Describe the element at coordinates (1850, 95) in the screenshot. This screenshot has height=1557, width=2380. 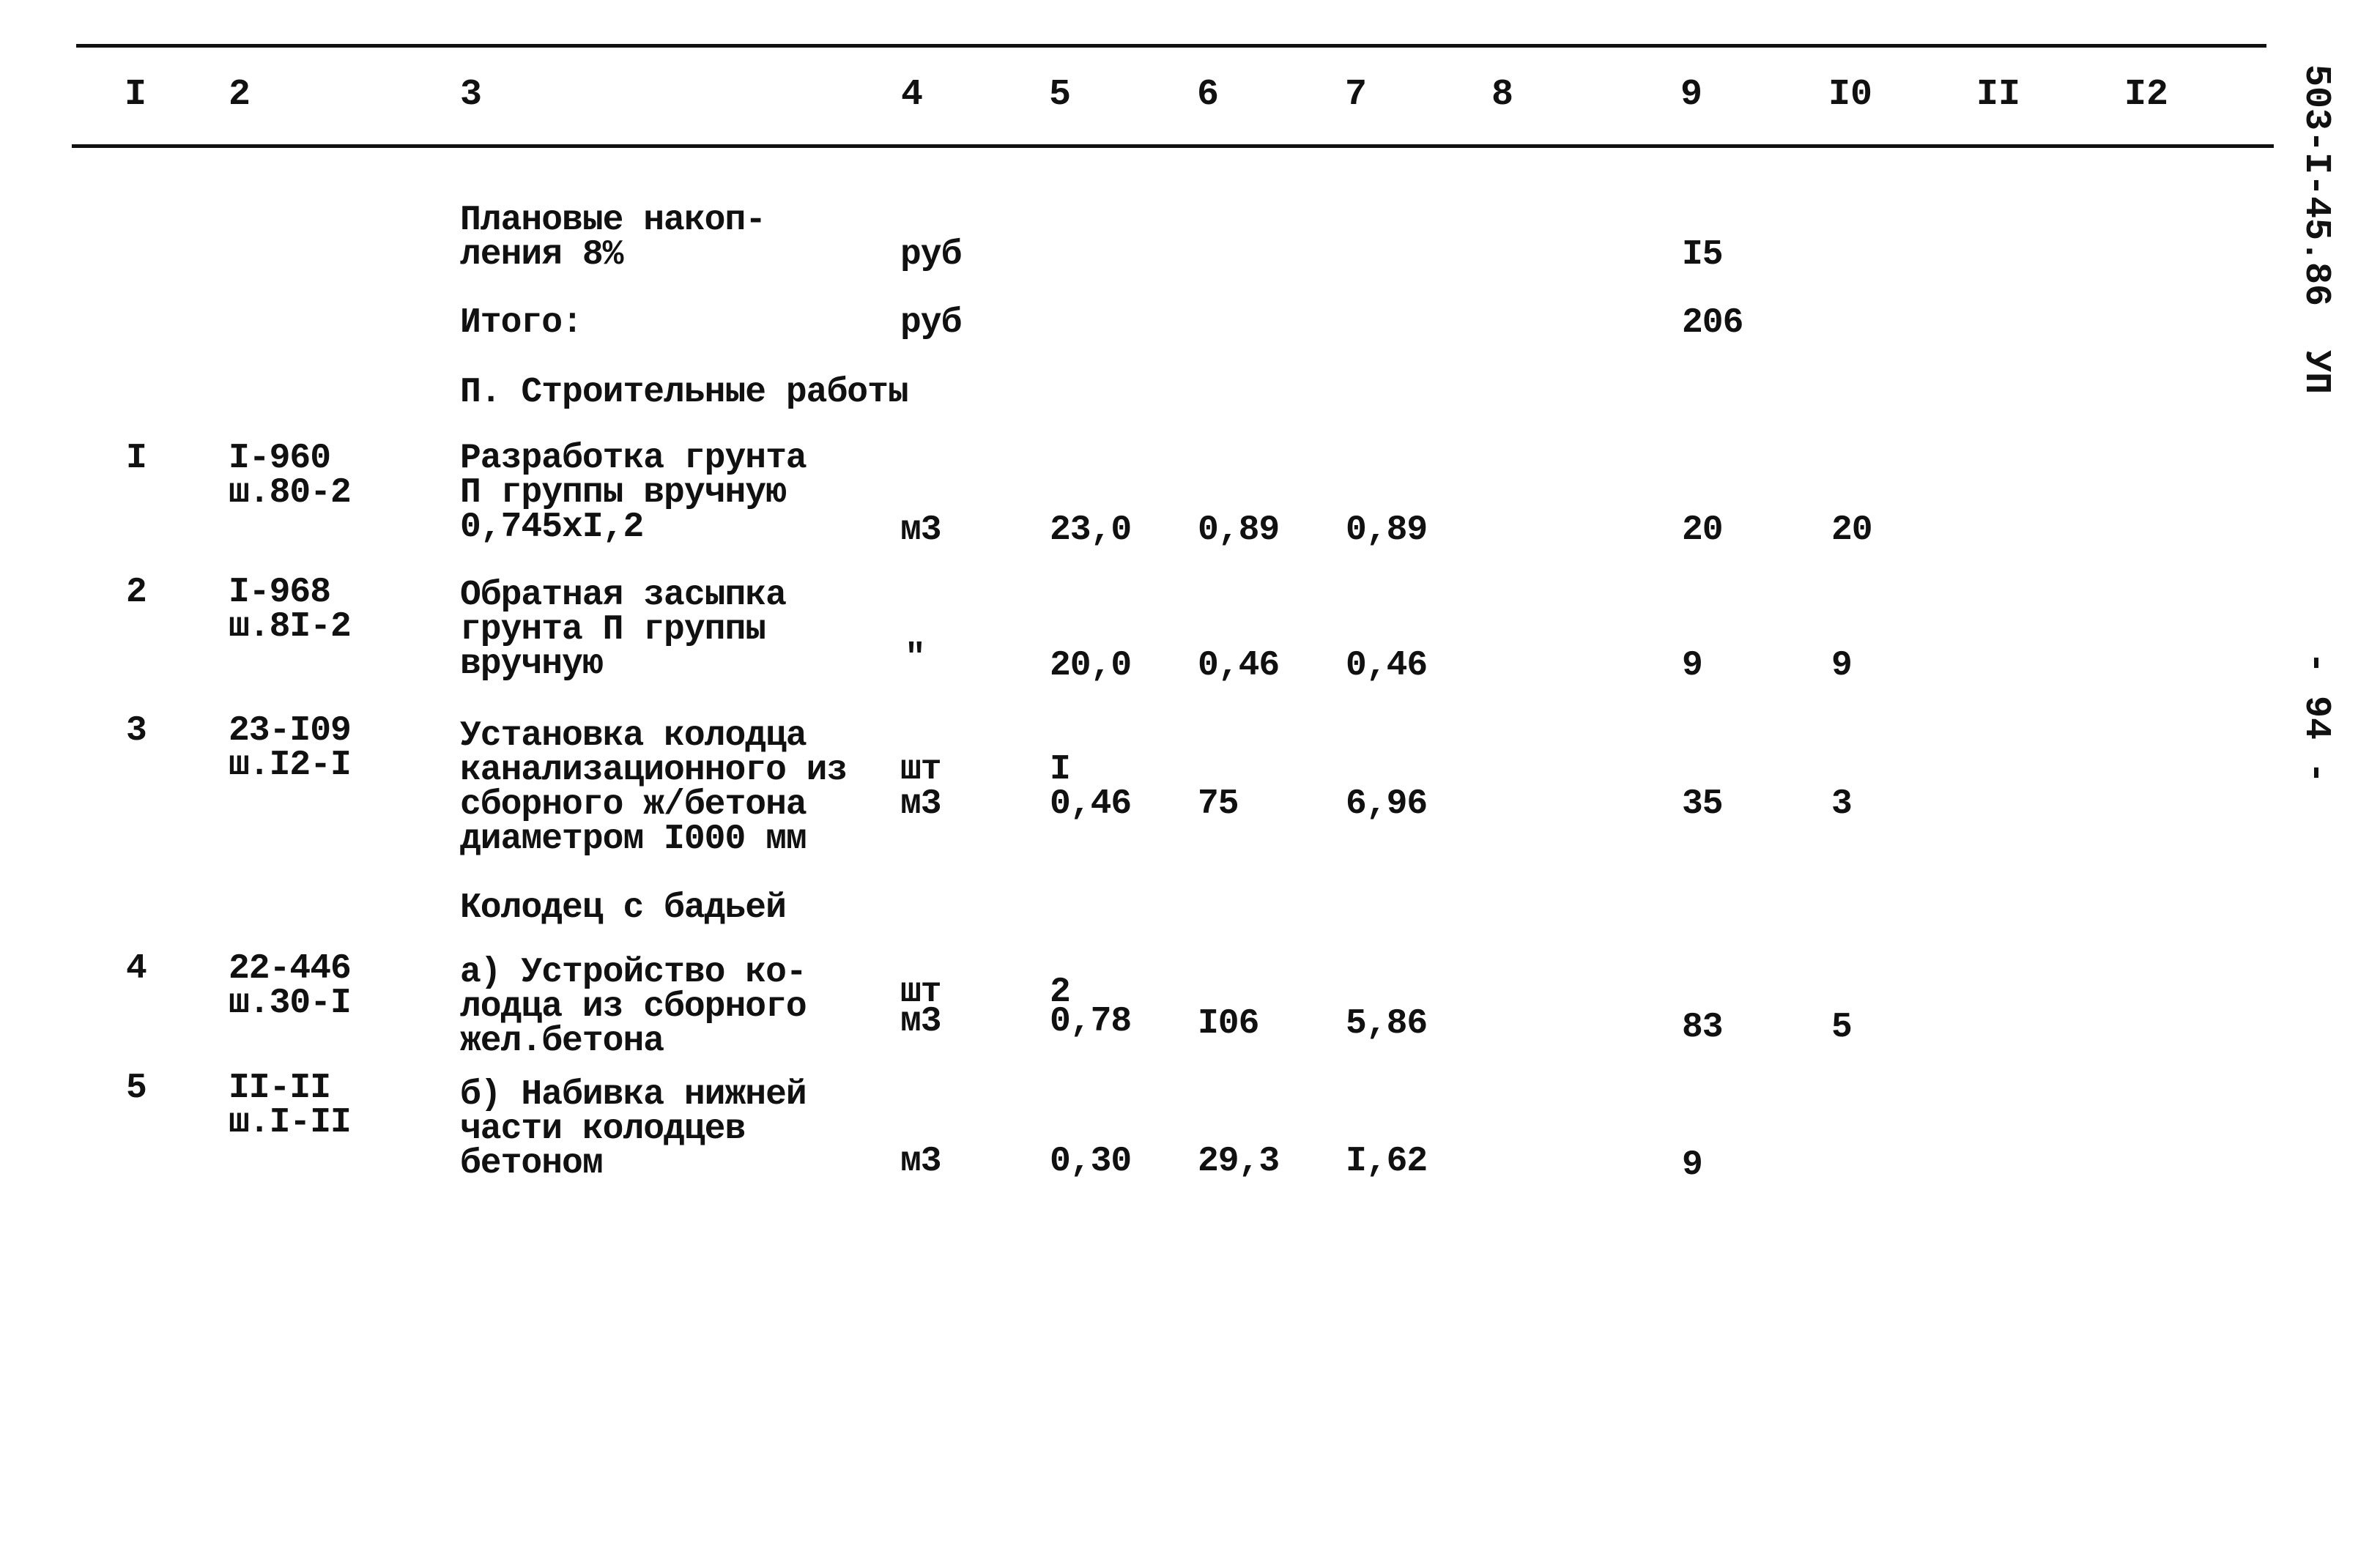
I see `col-header-10: I0` at that location.